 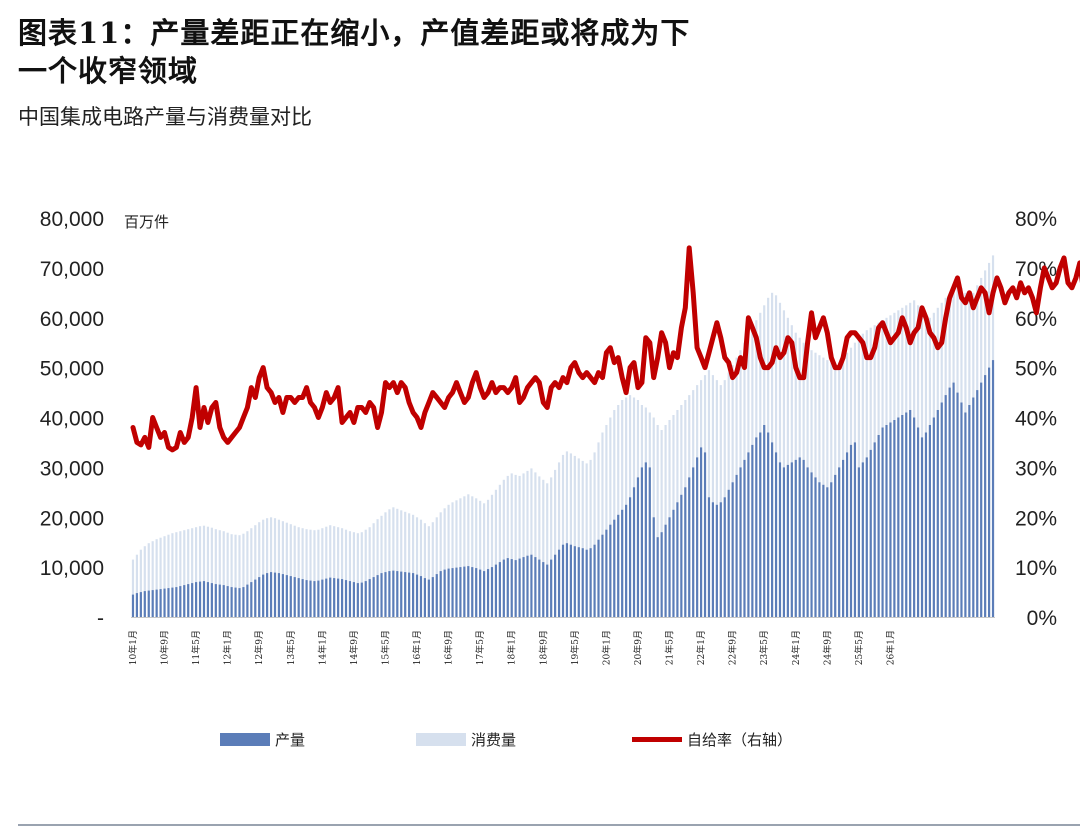 I want to click on x-tick-label: 14年9月, so click(x=354, y=647).